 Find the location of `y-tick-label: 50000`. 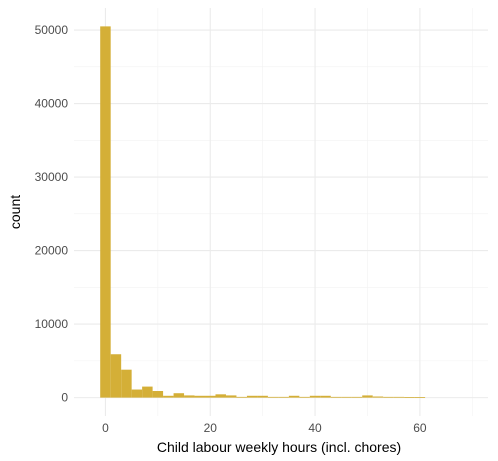

y-tick-label: 50000 is located at coordinates (52, 30).